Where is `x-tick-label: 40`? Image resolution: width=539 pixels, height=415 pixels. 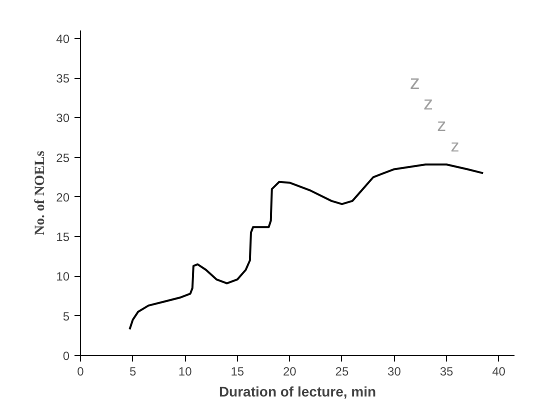 x-tick-label: 40 is located at coordinates (499, 371).